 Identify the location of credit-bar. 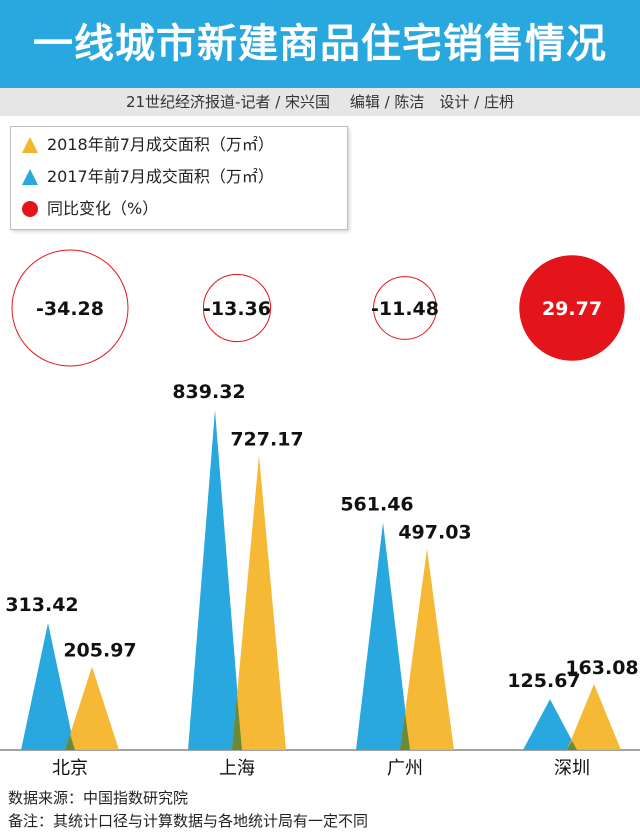
(320, 102).